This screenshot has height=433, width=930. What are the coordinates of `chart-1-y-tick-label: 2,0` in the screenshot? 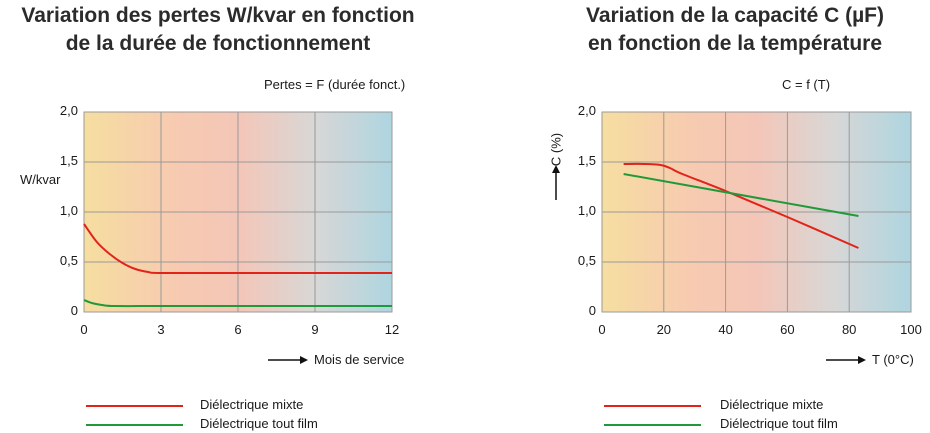 It's located at (68, 110).